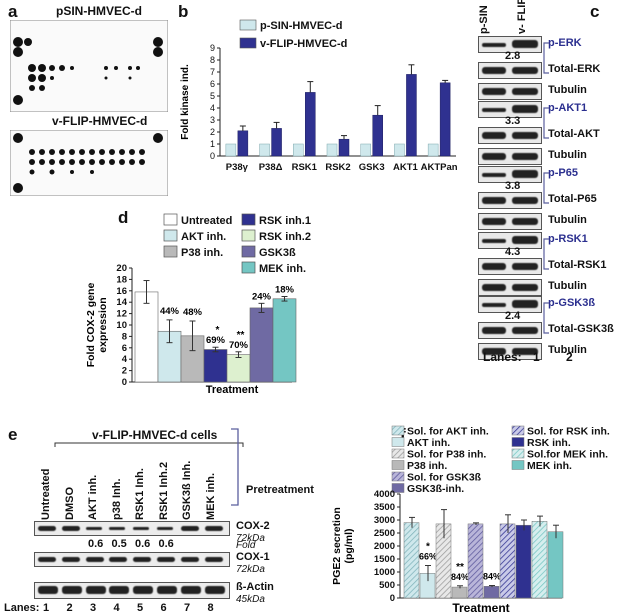  What do you see at coordinates (253, 526) in the screenshot?
I see `panel-e-row-name: COX-2` at bounding box center [253, 526].